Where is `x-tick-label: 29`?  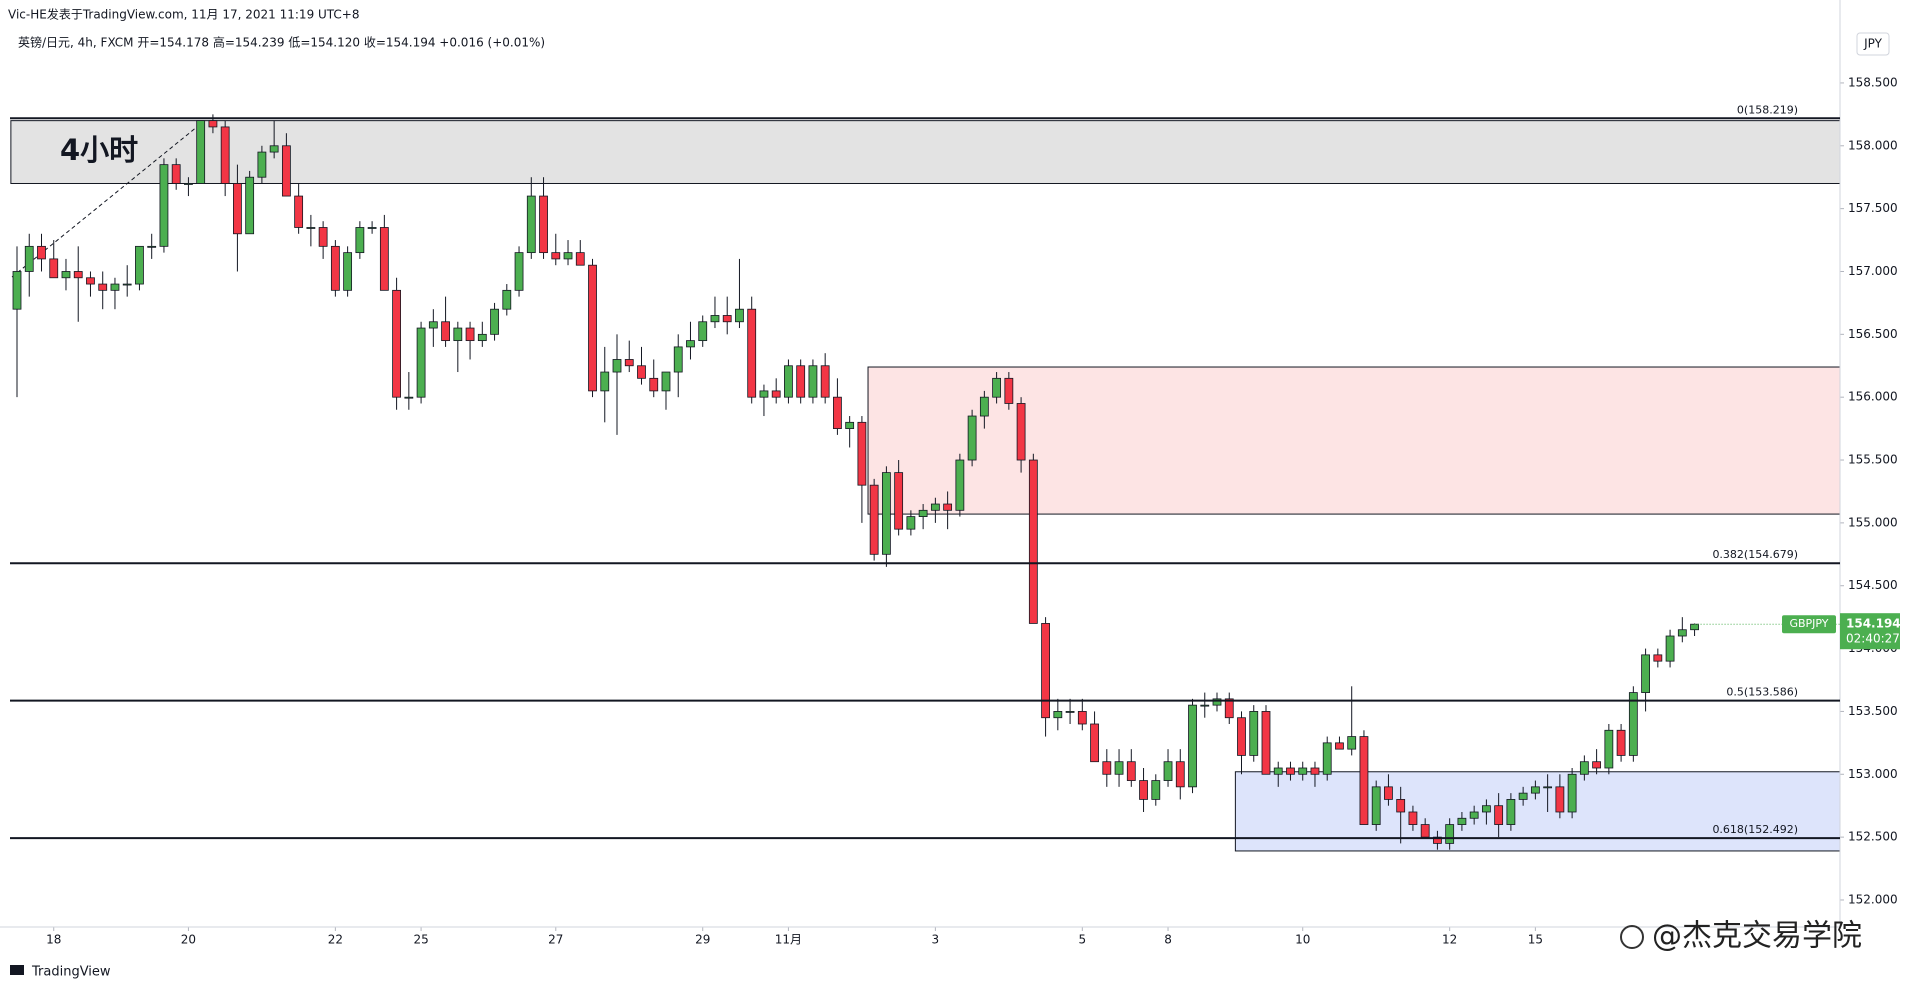
x-tick-label: 29 is located at coordinates (702, 940).